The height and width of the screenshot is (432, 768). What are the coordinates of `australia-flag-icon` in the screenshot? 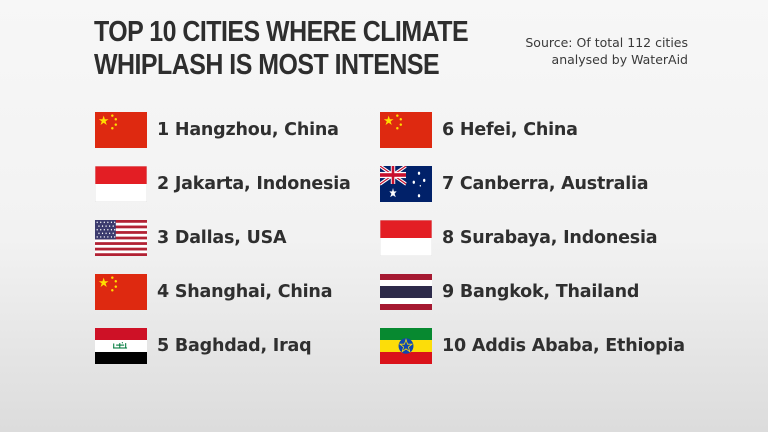 It's located at (406, 184).